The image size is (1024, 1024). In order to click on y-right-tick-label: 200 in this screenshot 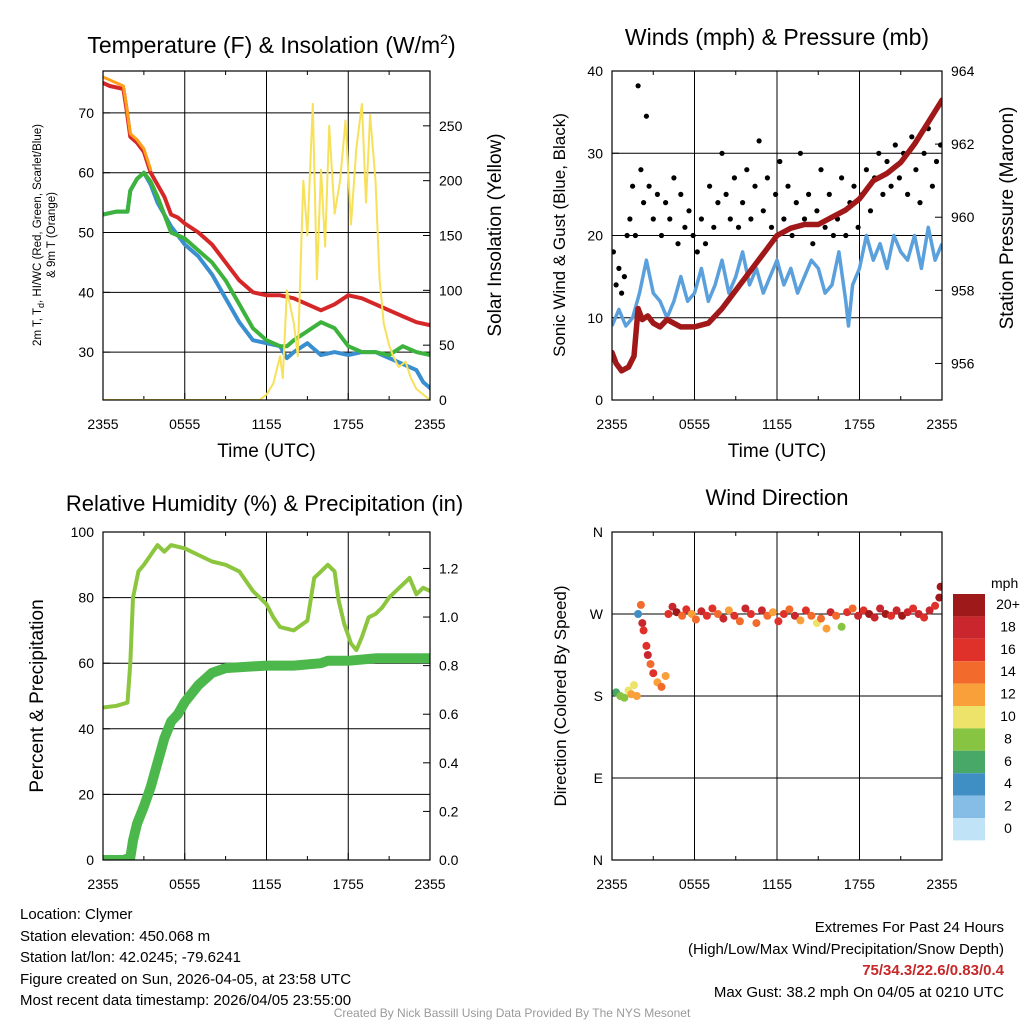, I will do `click(451, 181)`.